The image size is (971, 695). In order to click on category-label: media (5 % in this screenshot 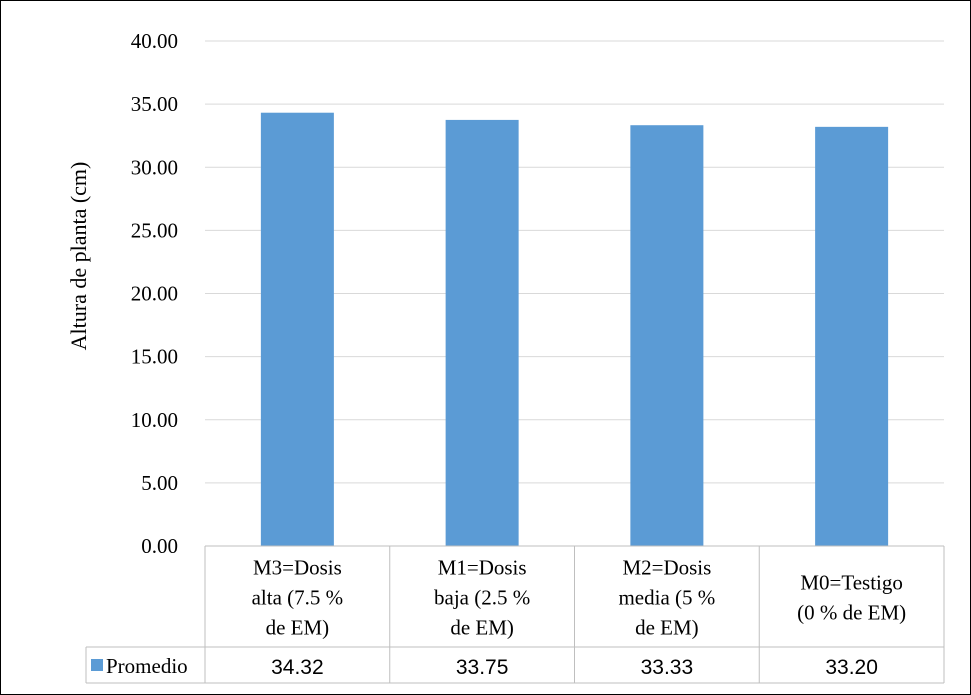, I will do `click(666, 598)`.